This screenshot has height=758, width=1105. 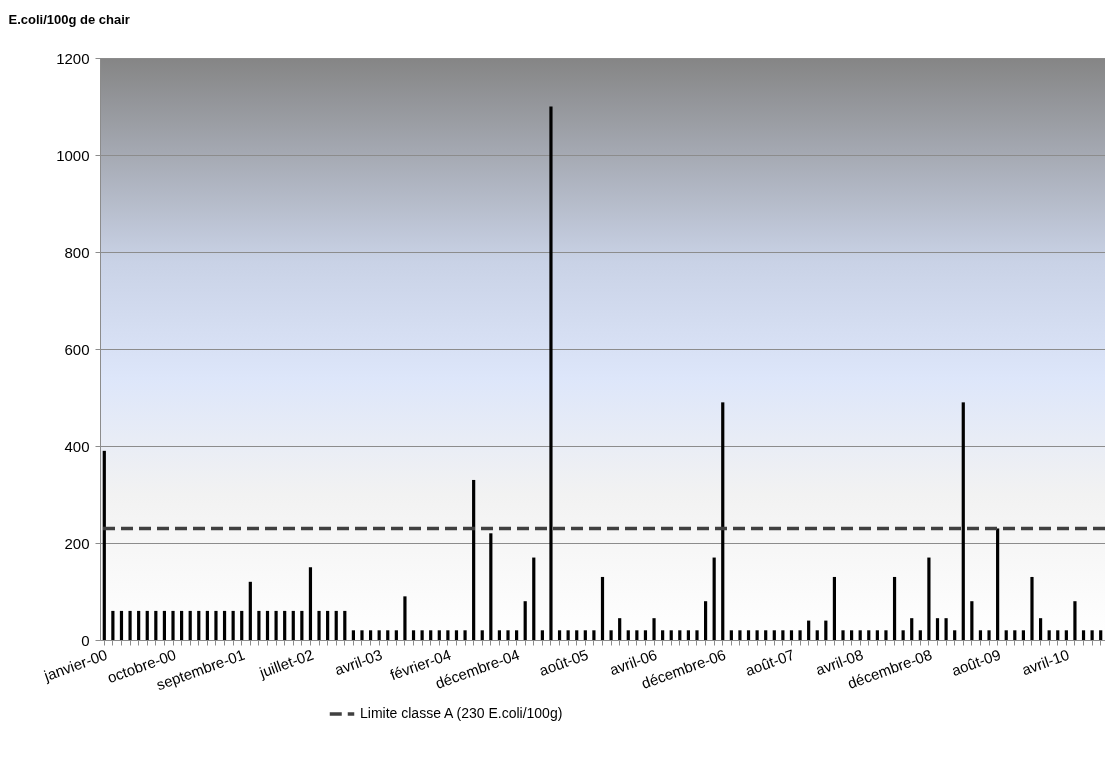 I want to click on x-tick-label: avril-03, so click(x=358, y=662).